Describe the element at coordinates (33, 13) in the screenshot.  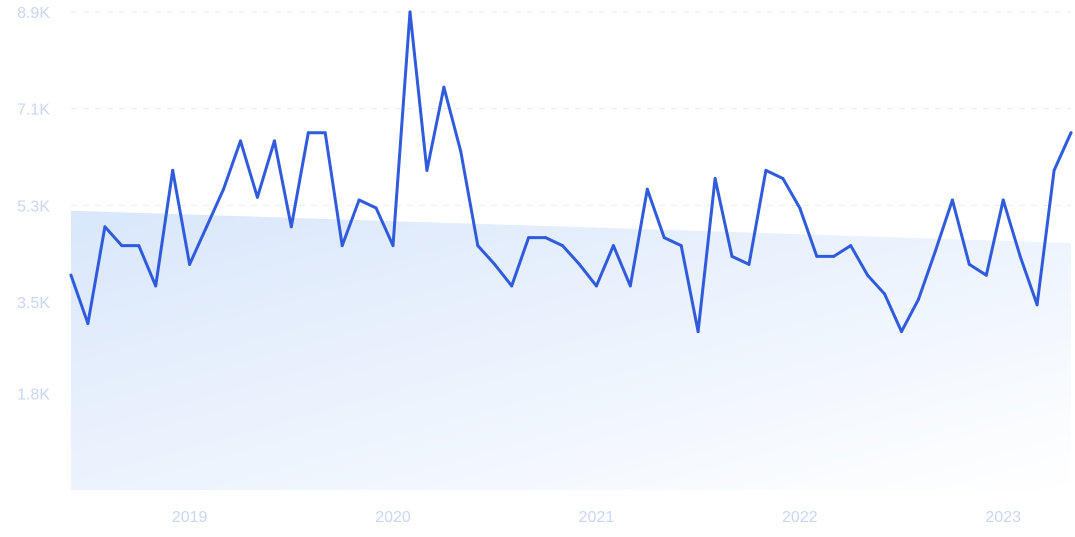
I see `y-tick-label: 8.9K` at that location.